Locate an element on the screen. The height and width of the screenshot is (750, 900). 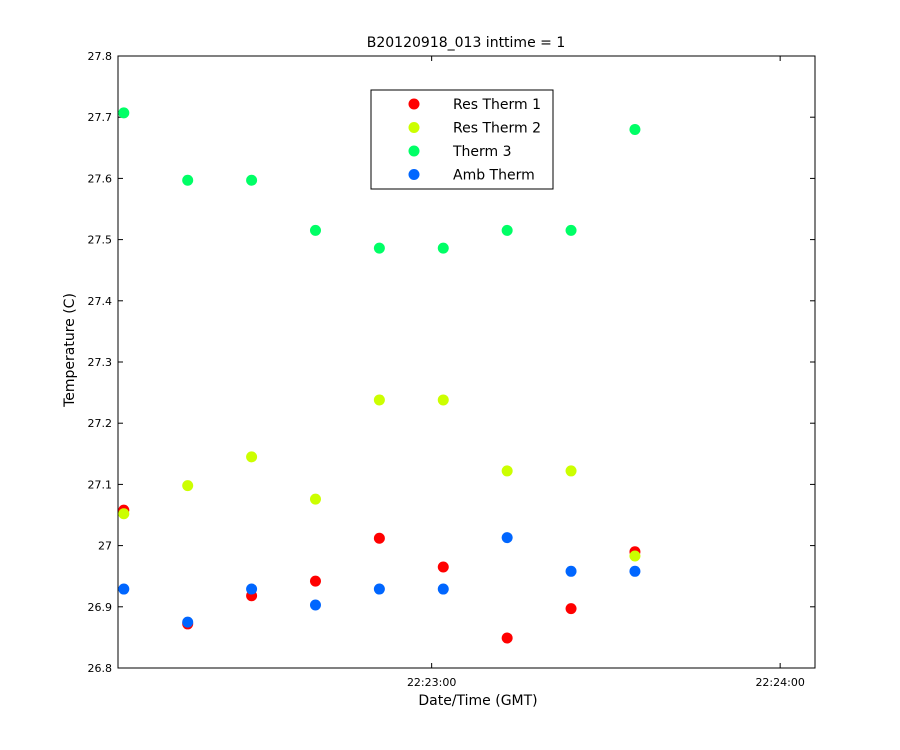
legend-label: Therm 3 is located at coordinates (482, 152).